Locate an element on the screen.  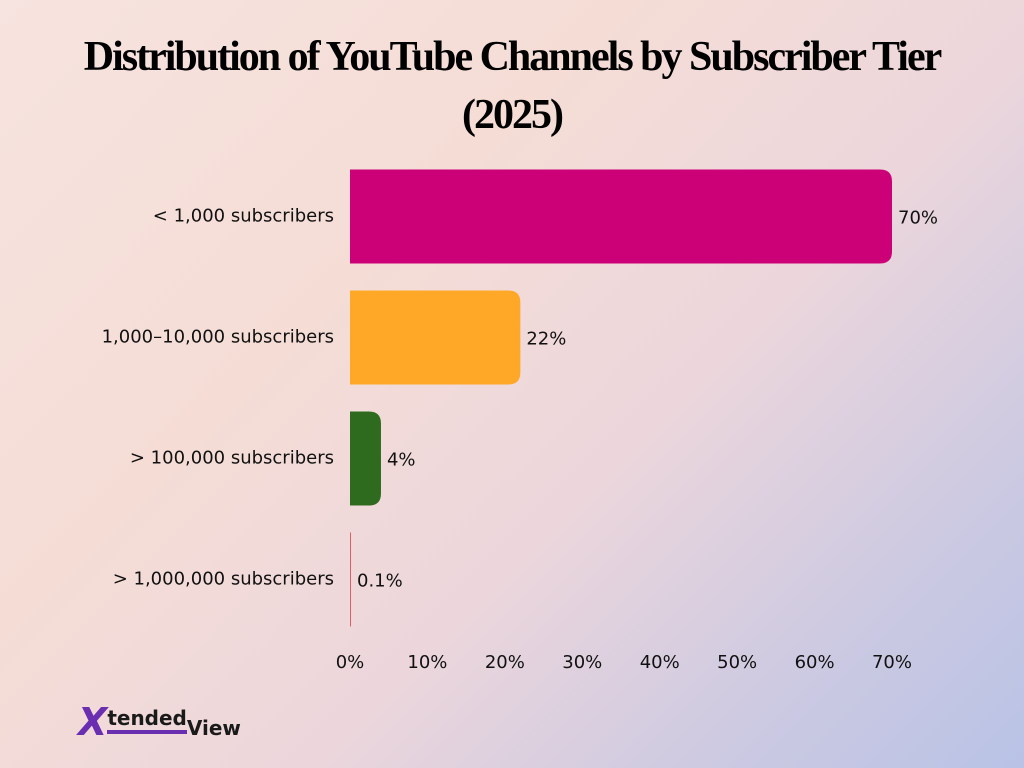
x-tick-label: 20% is located at coordinates (505, 662).